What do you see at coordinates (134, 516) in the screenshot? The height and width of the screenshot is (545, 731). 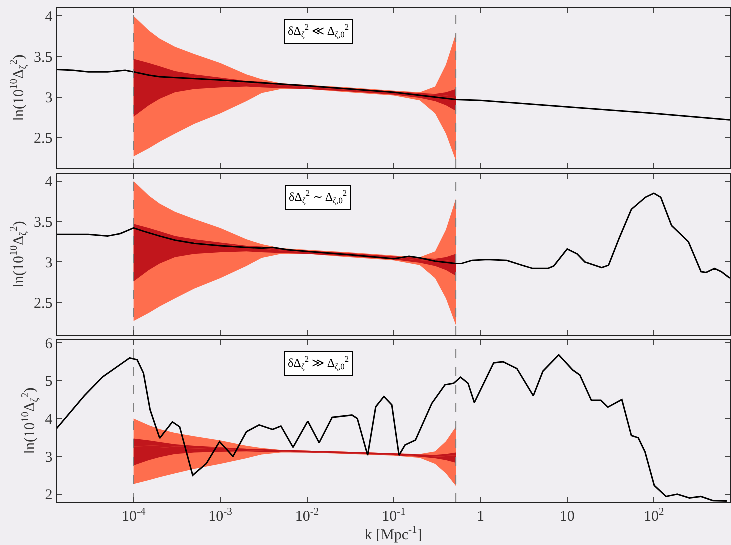 I see `x-tick-label: 10$^{-4}$` at bounding box center [134, 516].